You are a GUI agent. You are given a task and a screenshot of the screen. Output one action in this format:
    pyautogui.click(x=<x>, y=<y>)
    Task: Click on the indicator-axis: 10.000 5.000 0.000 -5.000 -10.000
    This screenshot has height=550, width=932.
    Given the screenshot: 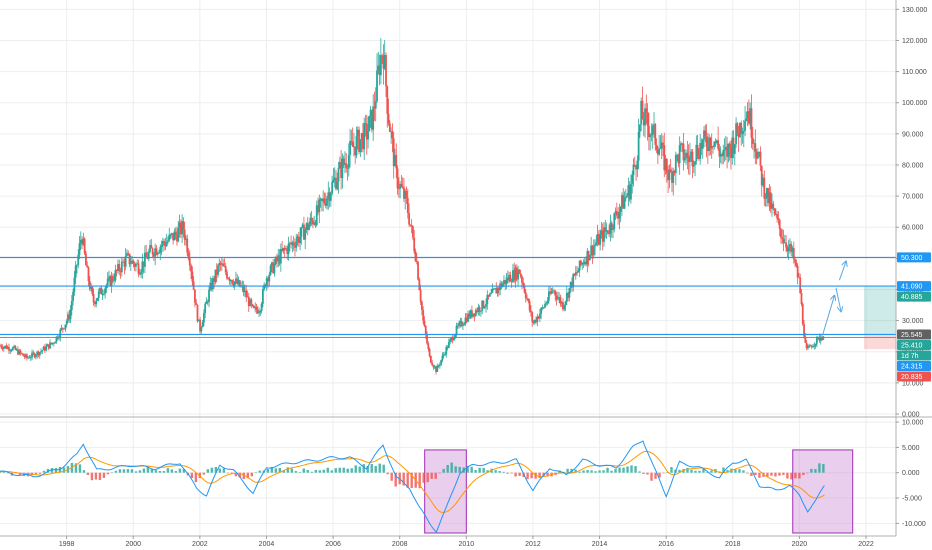 What is the action you would take?
    pyautogui.click(x=911, y=474)
    